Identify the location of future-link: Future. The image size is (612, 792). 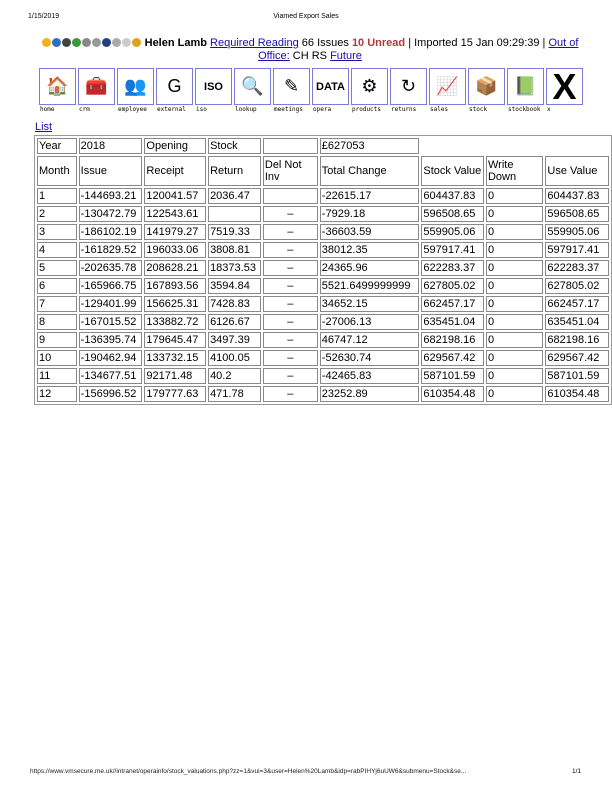
(346, 56).